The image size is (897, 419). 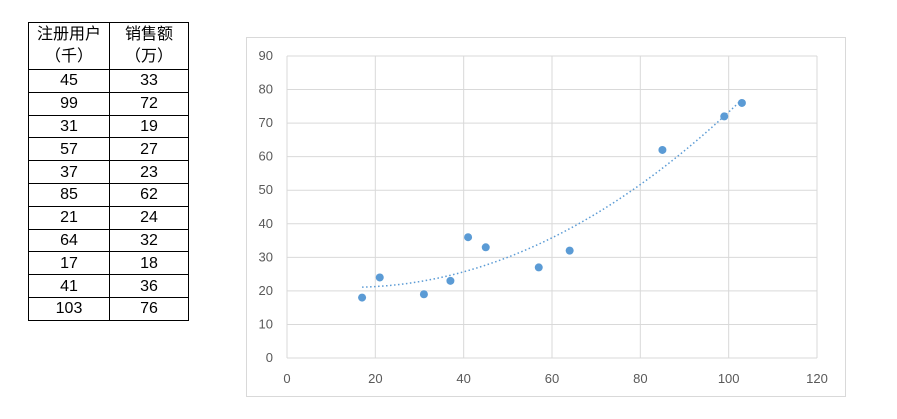 What do you see at coordinates (69, 286) in the screenshot?
I see `users-cell: 41` at bounding box center [69, 286].